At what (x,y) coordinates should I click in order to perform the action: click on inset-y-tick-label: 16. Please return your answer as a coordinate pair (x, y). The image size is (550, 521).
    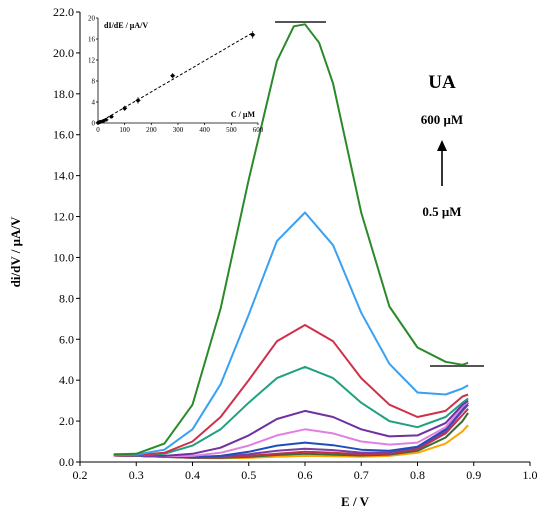
    Looking at the image, I should click on (92, 40).